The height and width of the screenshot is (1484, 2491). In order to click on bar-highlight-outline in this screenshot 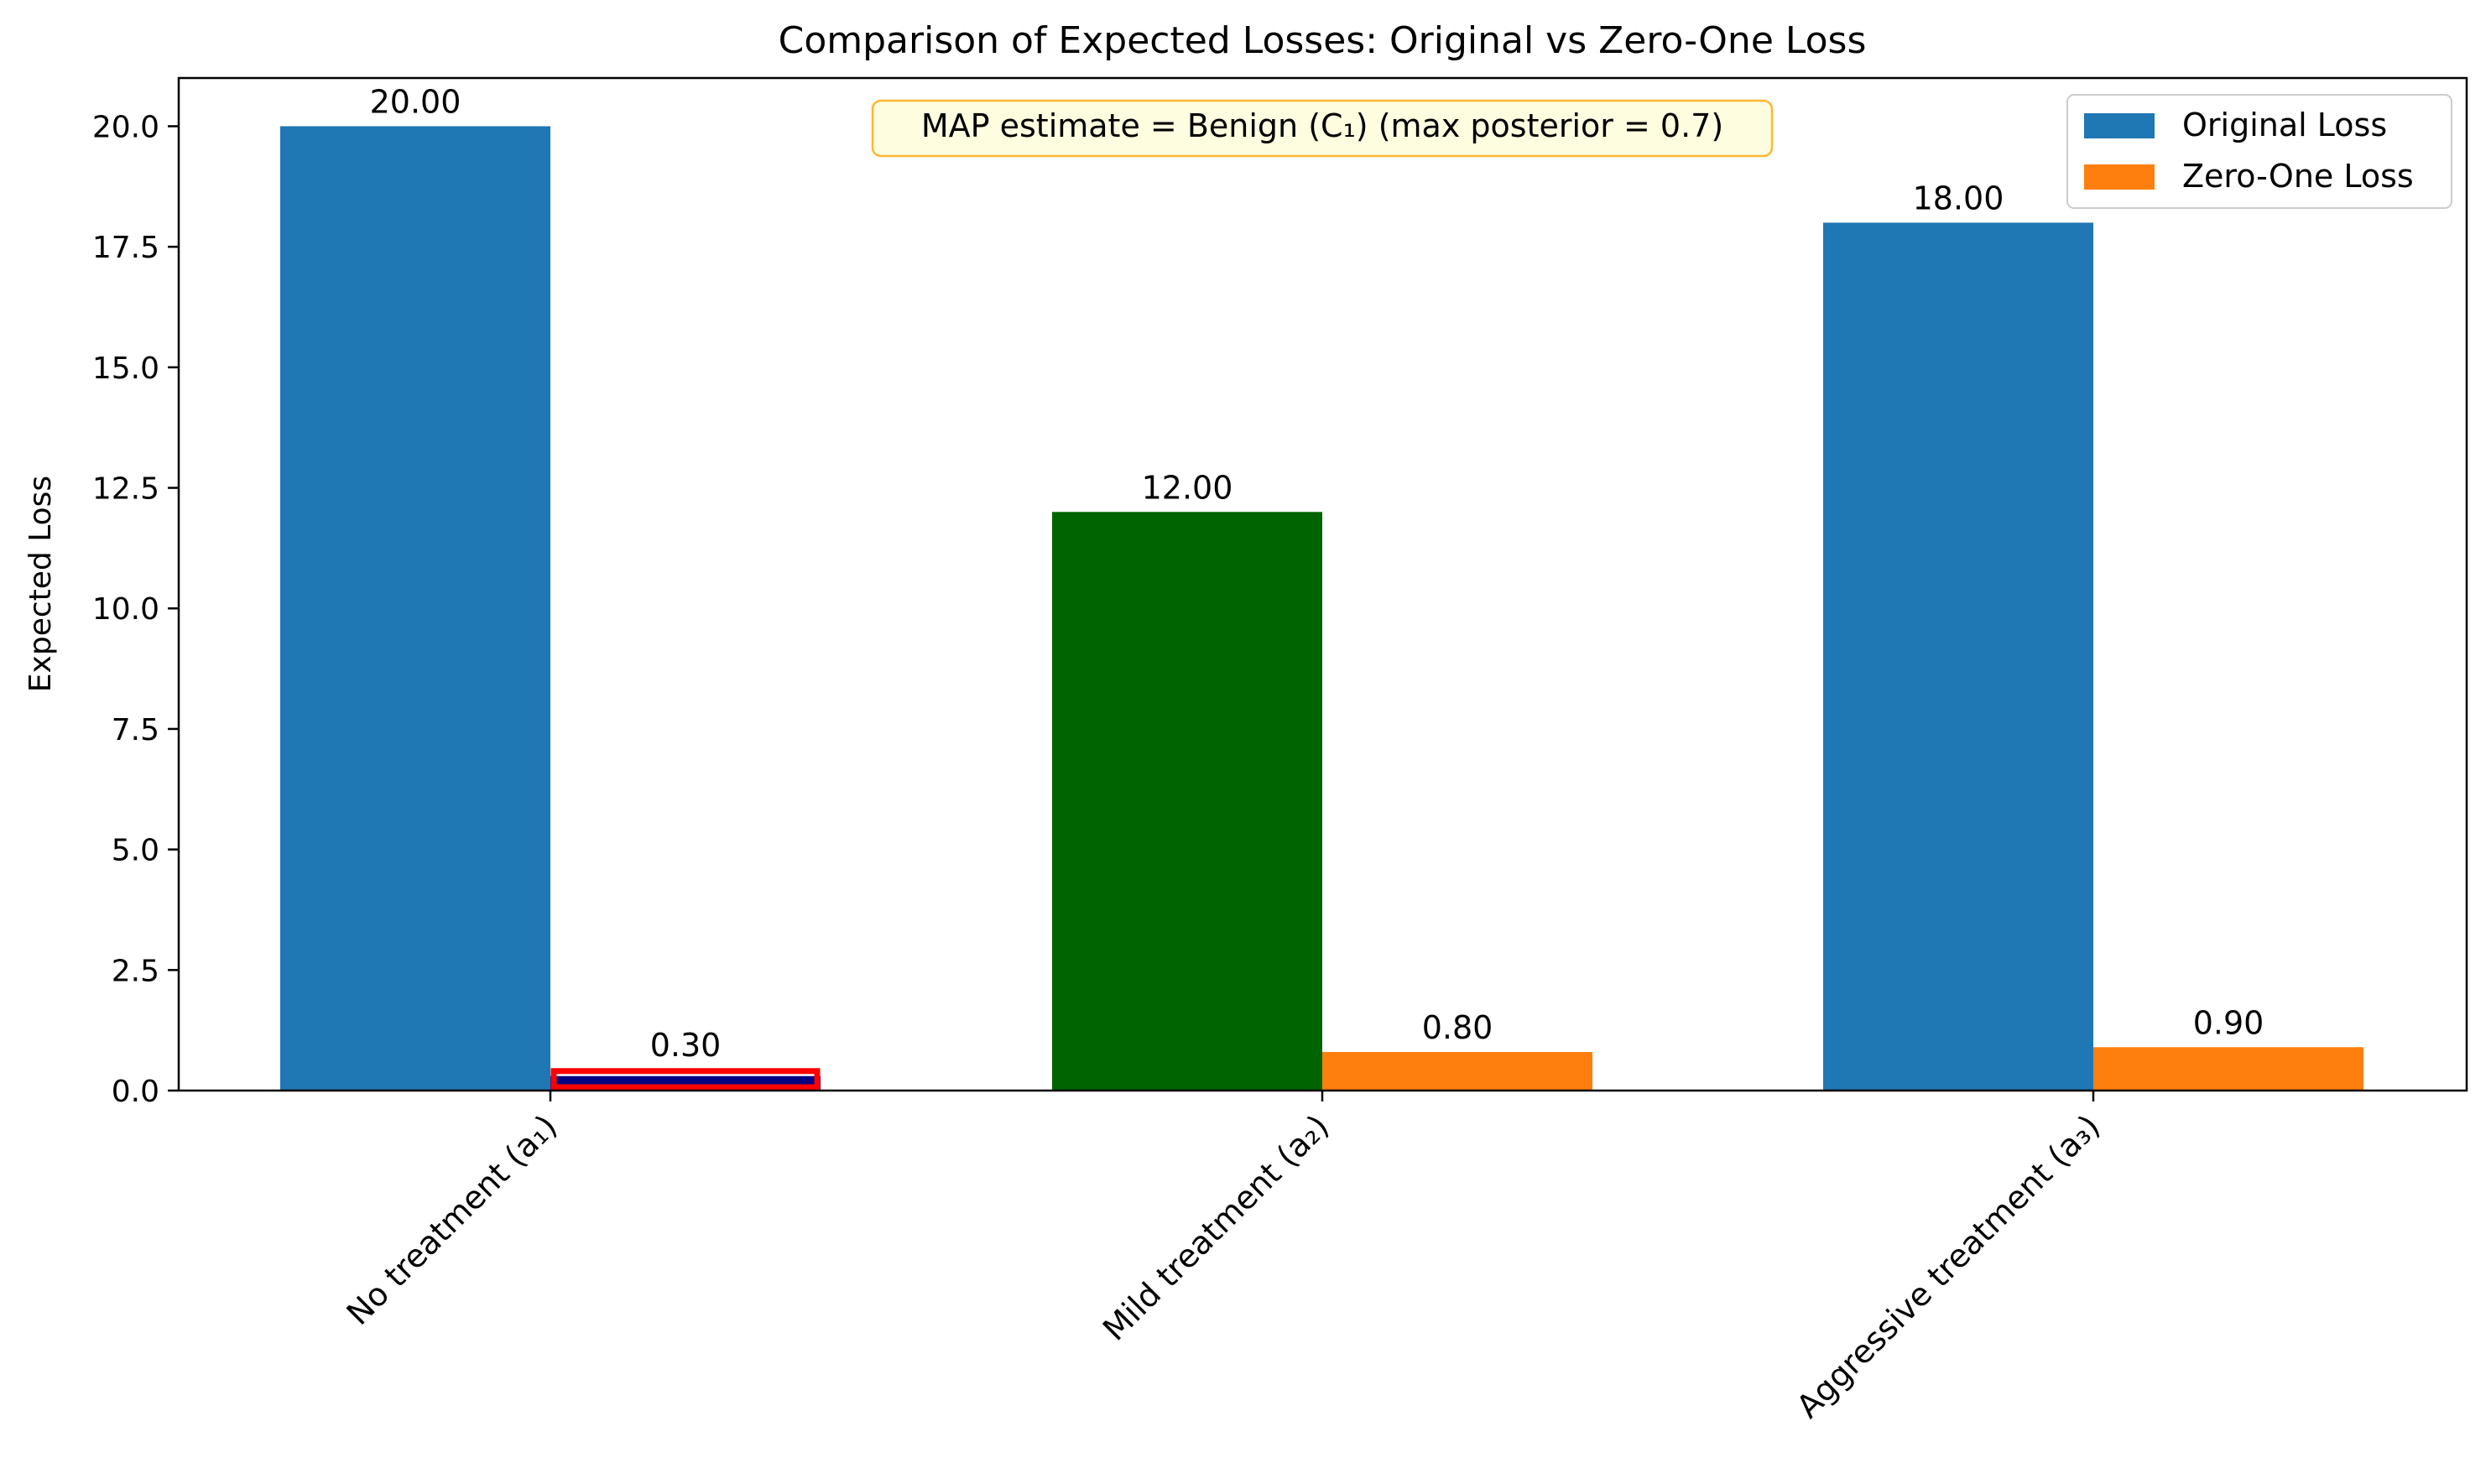, I will do `click(685, 1079)`.